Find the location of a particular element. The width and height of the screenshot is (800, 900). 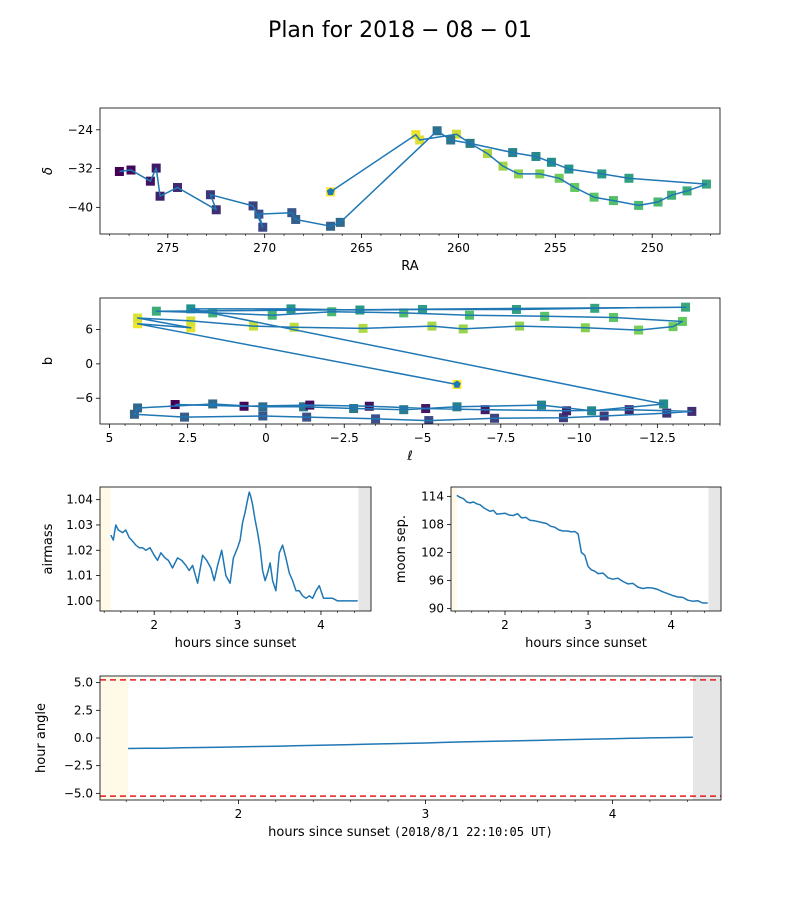

galactic-start-marker is located at coordinates (457, 384).